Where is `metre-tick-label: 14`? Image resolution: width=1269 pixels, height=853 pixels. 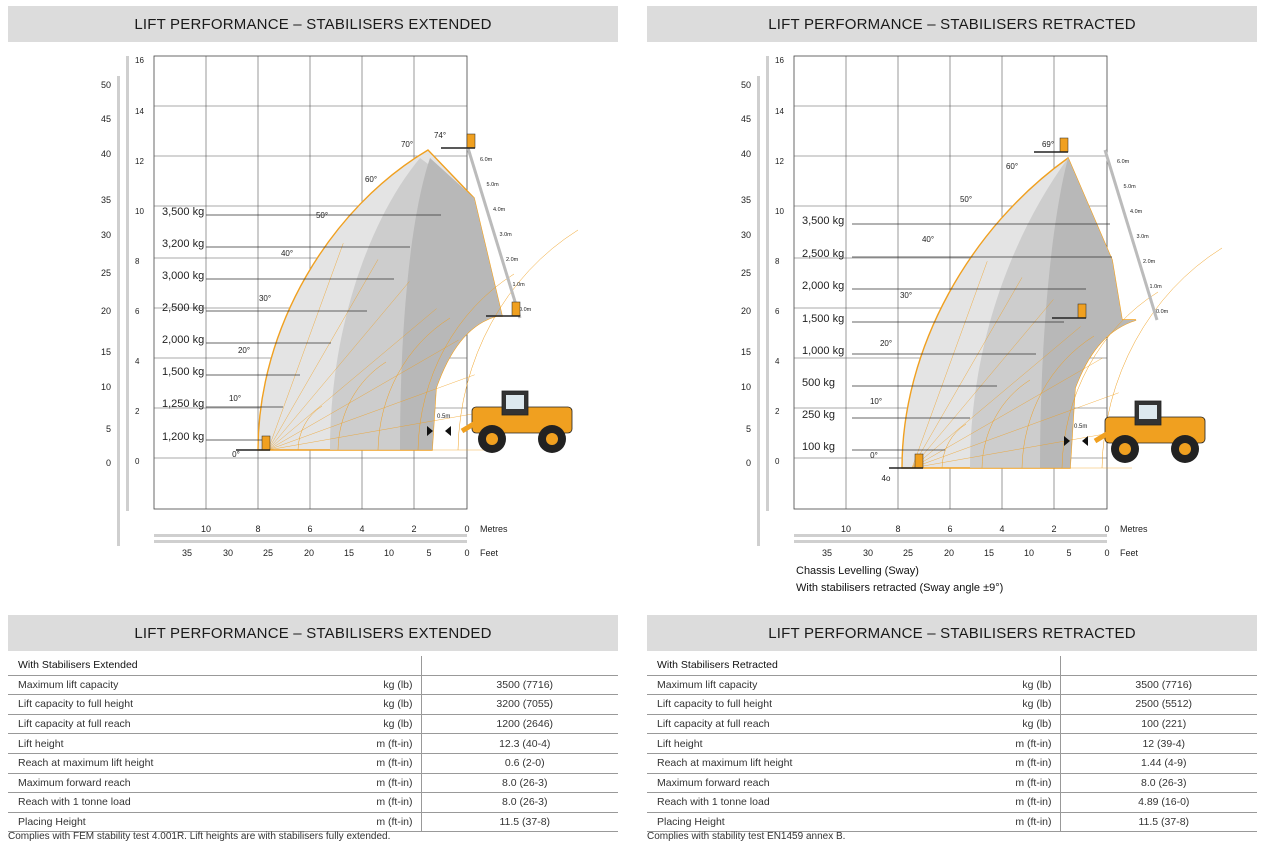 metre-tick-label: 14 is located at coordinates (779, 111).